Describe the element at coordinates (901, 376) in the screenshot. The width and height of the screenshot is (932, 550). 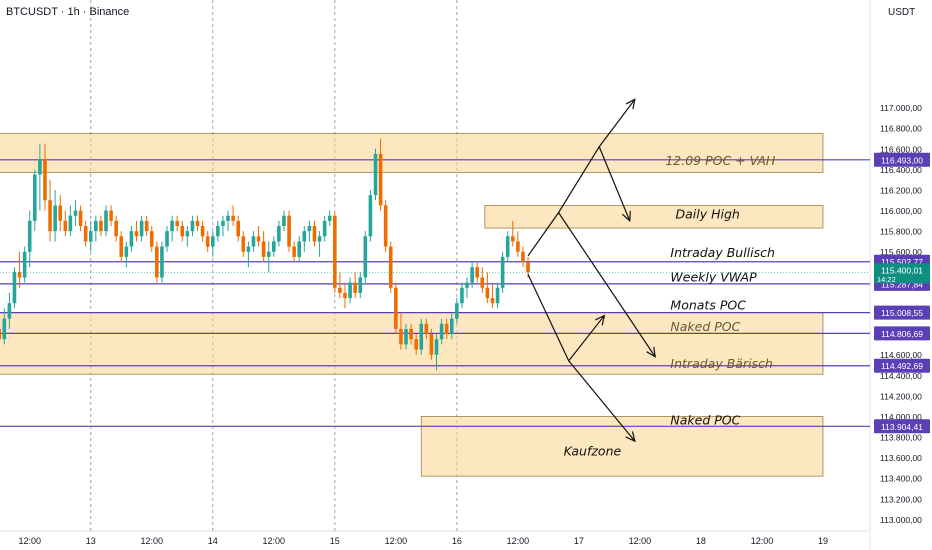
I see `price-tick-label: 114.400,00` at that location.